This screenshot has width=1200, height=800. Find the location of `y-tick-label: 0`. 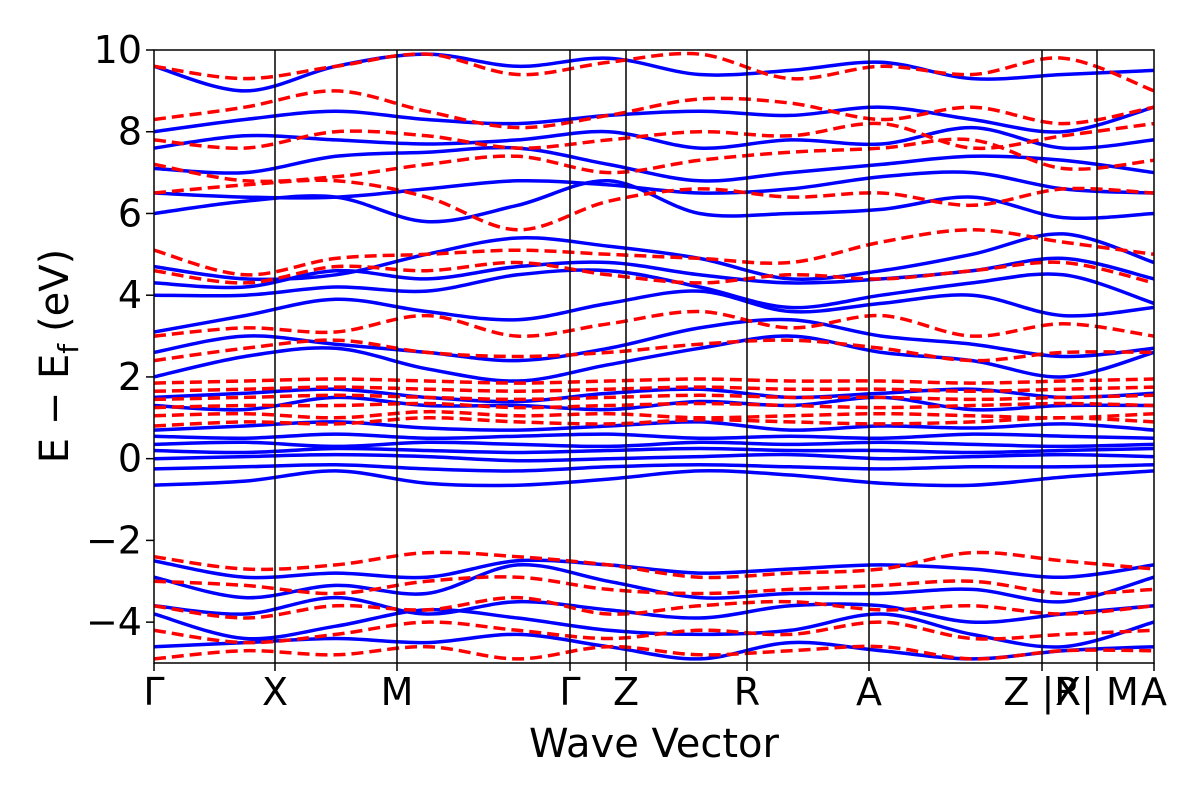

y-tick-label: 0 is located at coordinates (130, 459).